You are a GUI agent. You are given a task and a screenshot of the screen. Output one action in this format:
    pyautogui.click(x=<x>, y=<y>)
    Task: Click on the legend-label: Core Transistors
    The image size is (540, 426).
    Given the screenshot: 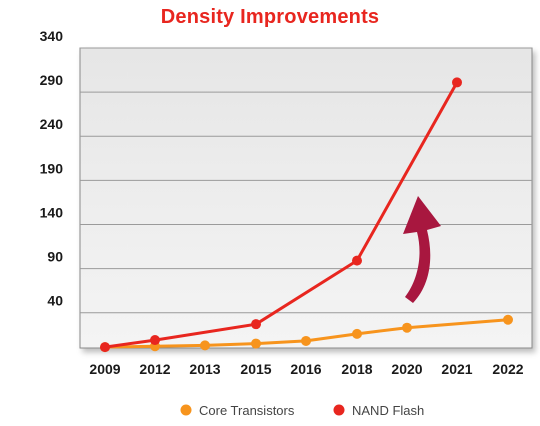 What is the action you would take?
    pyautogui.click(x=247, y=410)
    